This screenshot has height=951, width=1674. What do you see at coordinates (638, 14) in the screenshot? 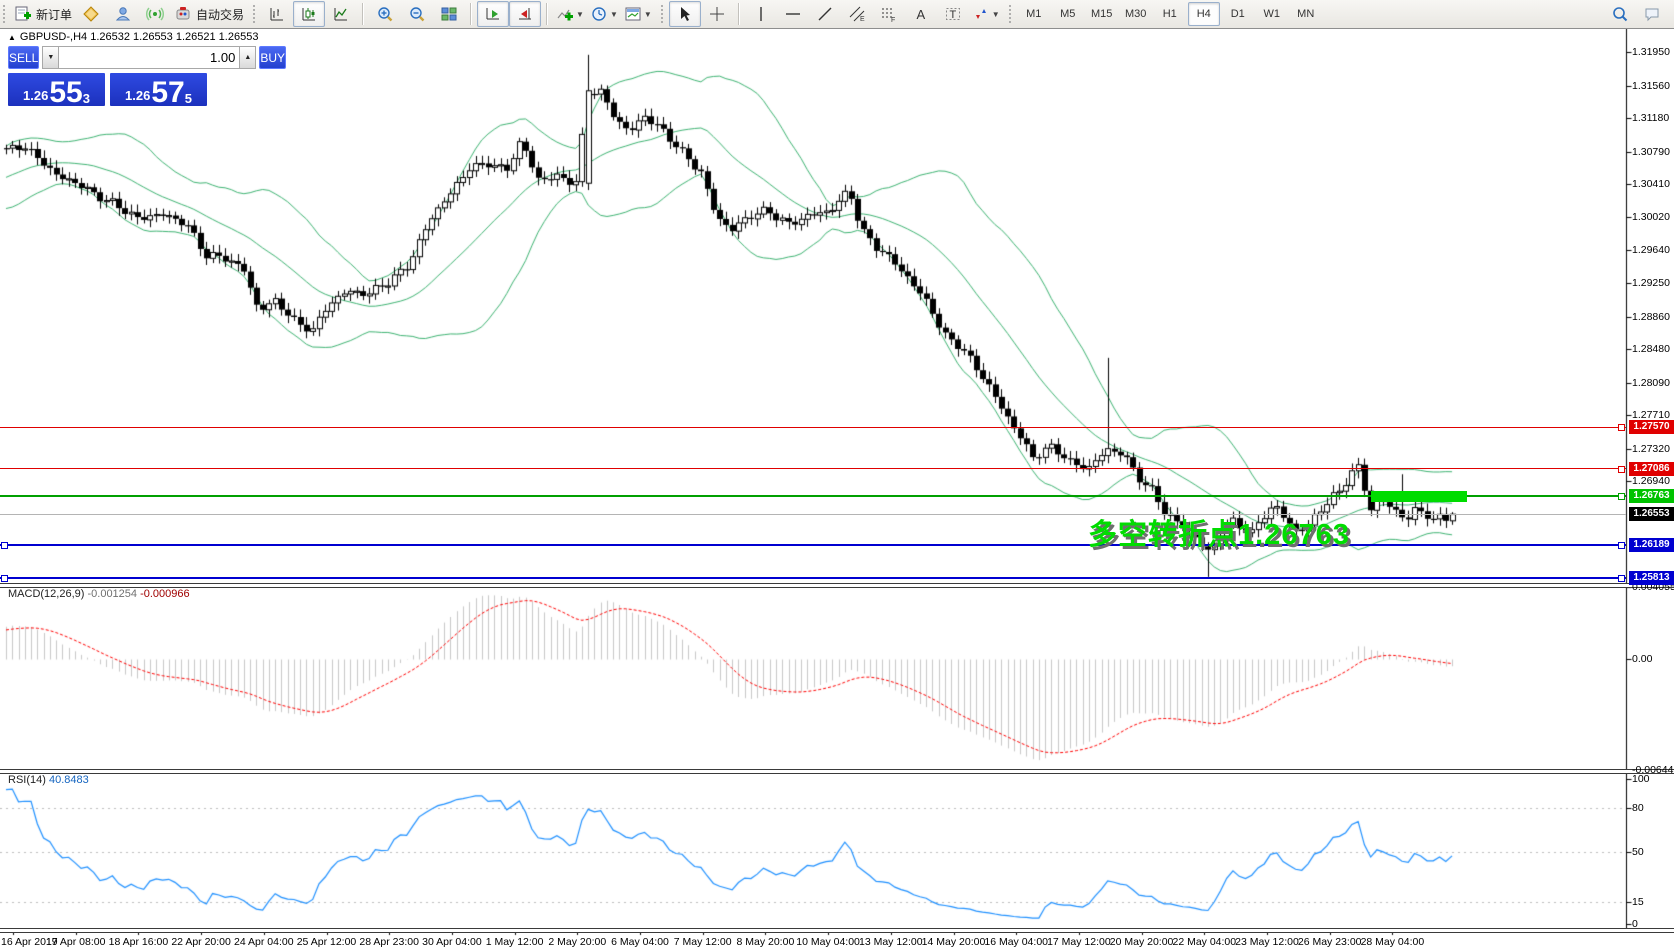
I see `templates-button: ▼` at bounding box center [638, 14].